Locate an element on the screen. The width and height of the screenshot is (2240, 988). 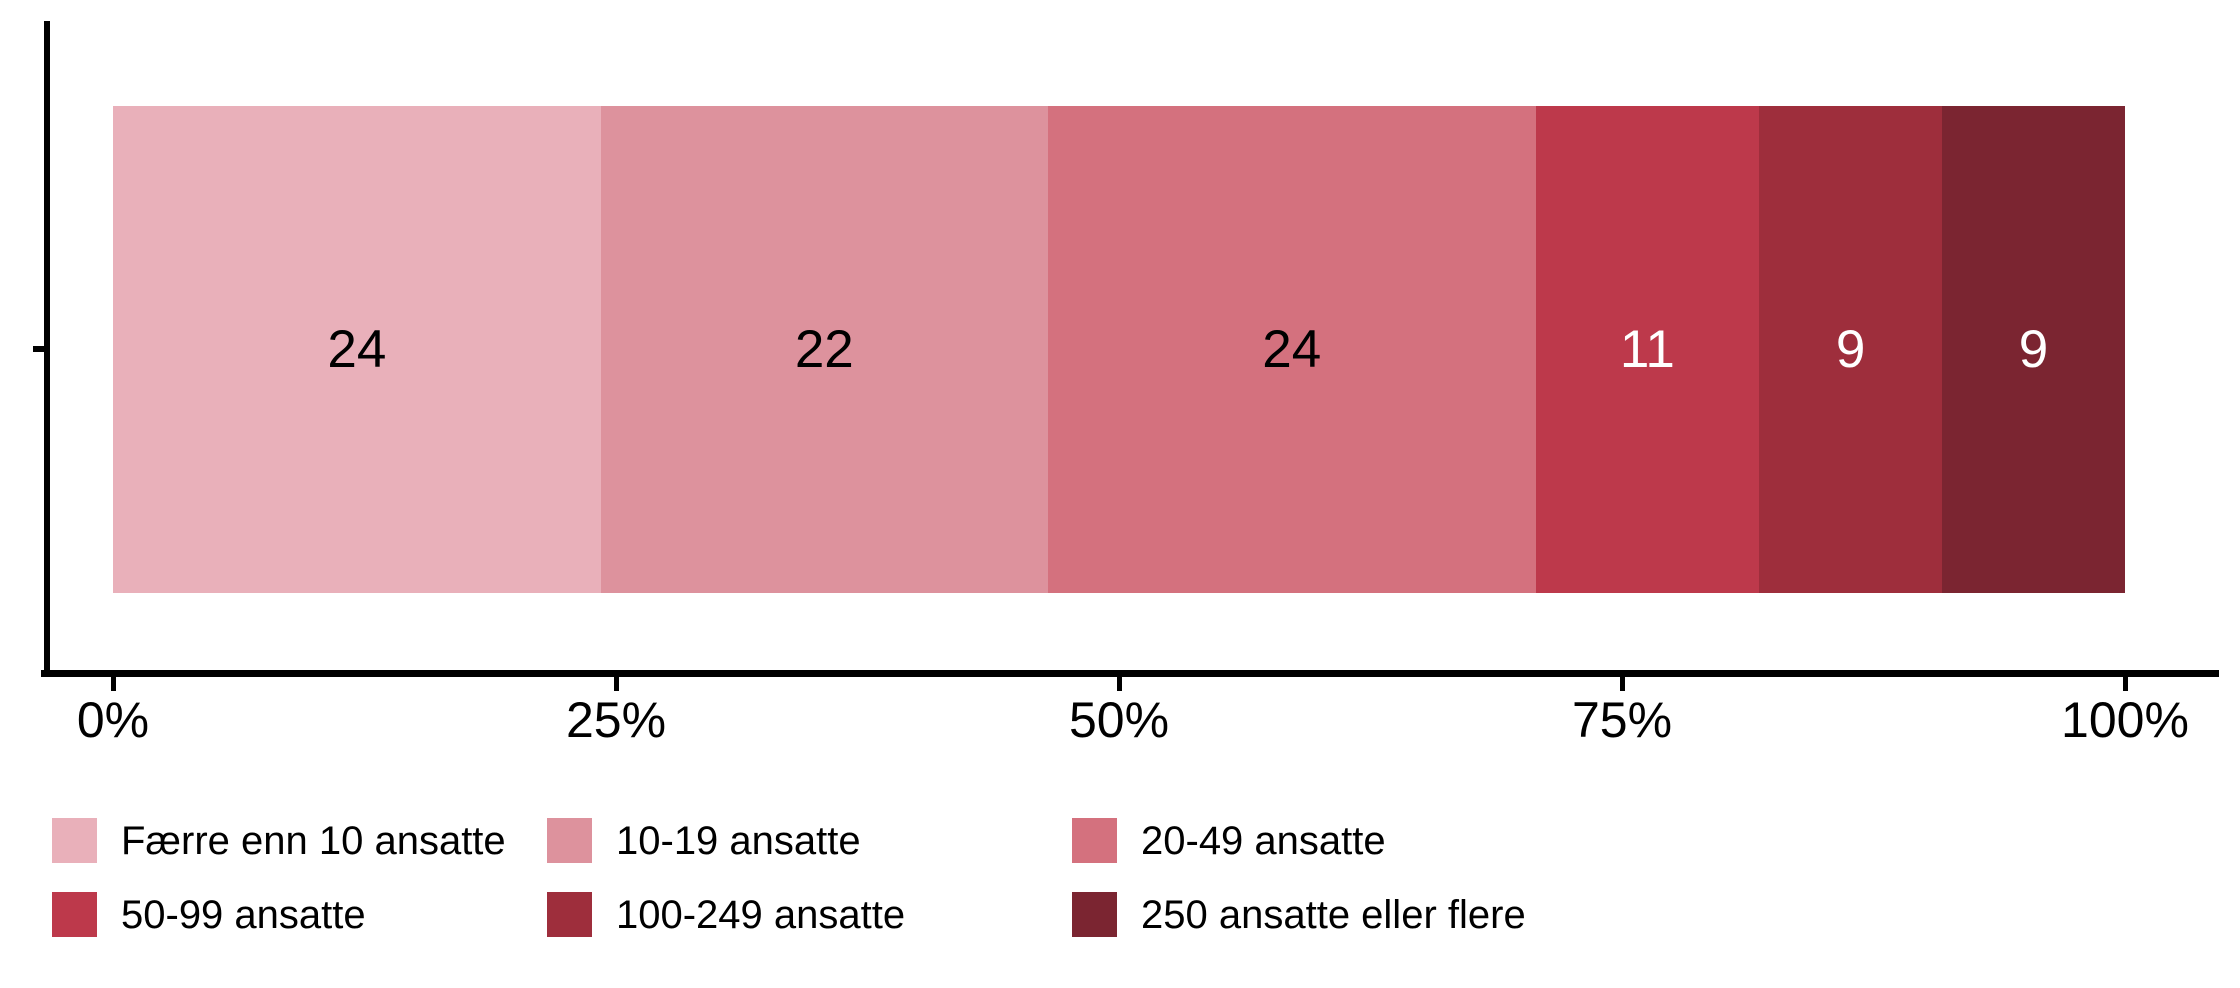
legend-item-6: 250 ansatte eller flere is located at coordinates (1299, 914).